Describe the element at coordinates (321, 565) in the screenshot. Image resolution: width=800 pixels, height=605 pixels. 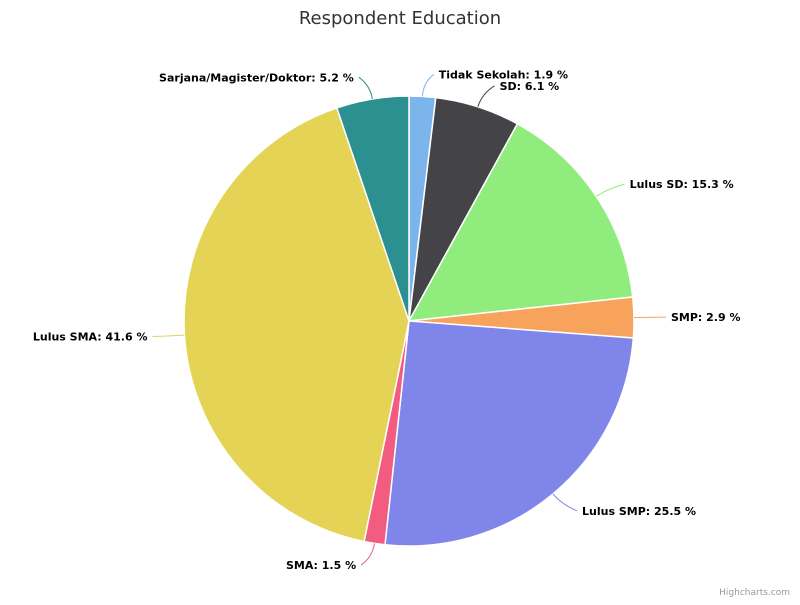
I see `data-label: SMA: 1.5 %` at that location.